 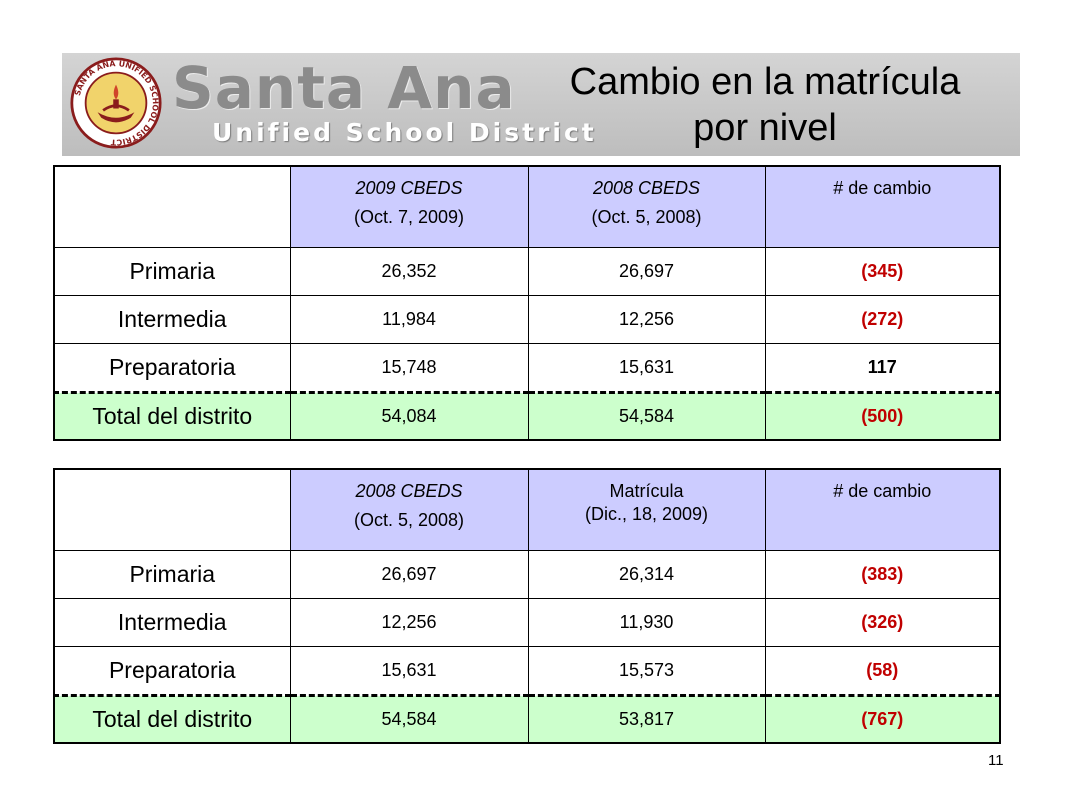 I want to click on column-header: 2009 CBEDS (Oct. 7, 2009), so click(x=409, y=207).